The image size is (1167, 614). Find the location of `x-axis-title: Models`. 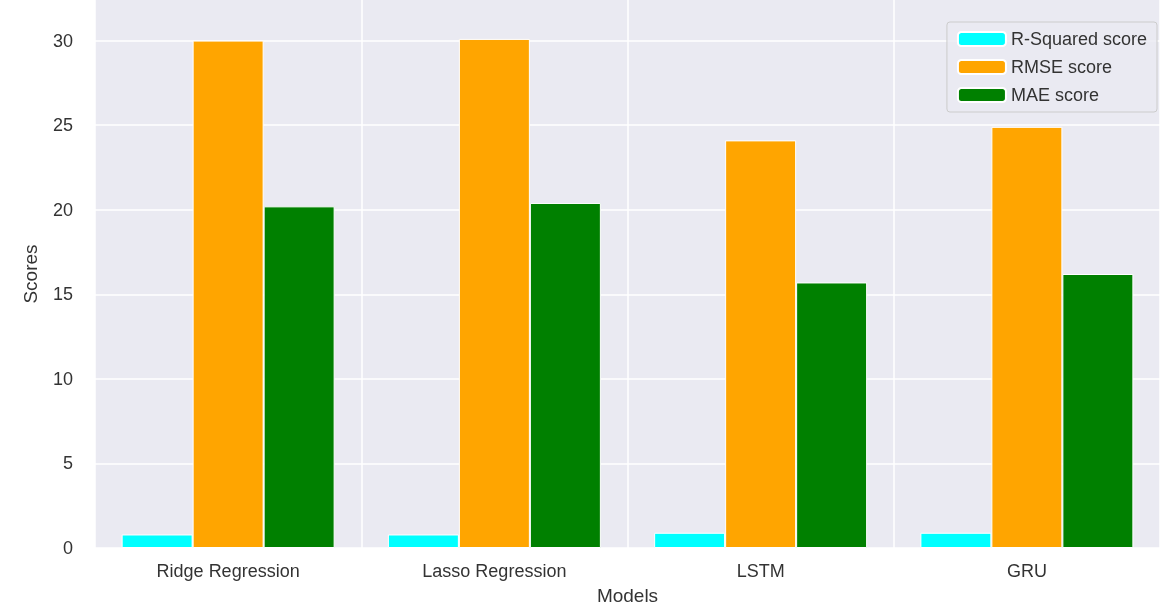

x-axis-title: Models is located at coordinates (627, 595).